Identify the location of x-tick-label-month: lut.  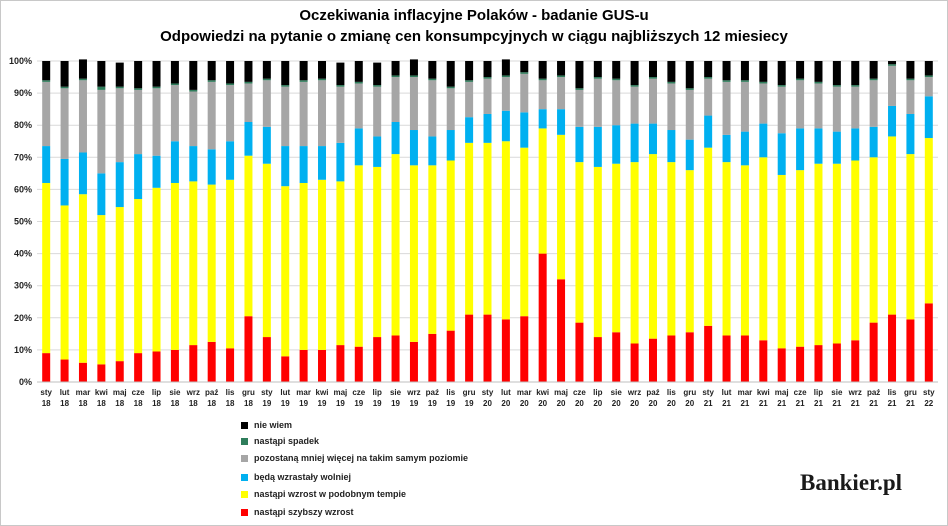
(65, 392).